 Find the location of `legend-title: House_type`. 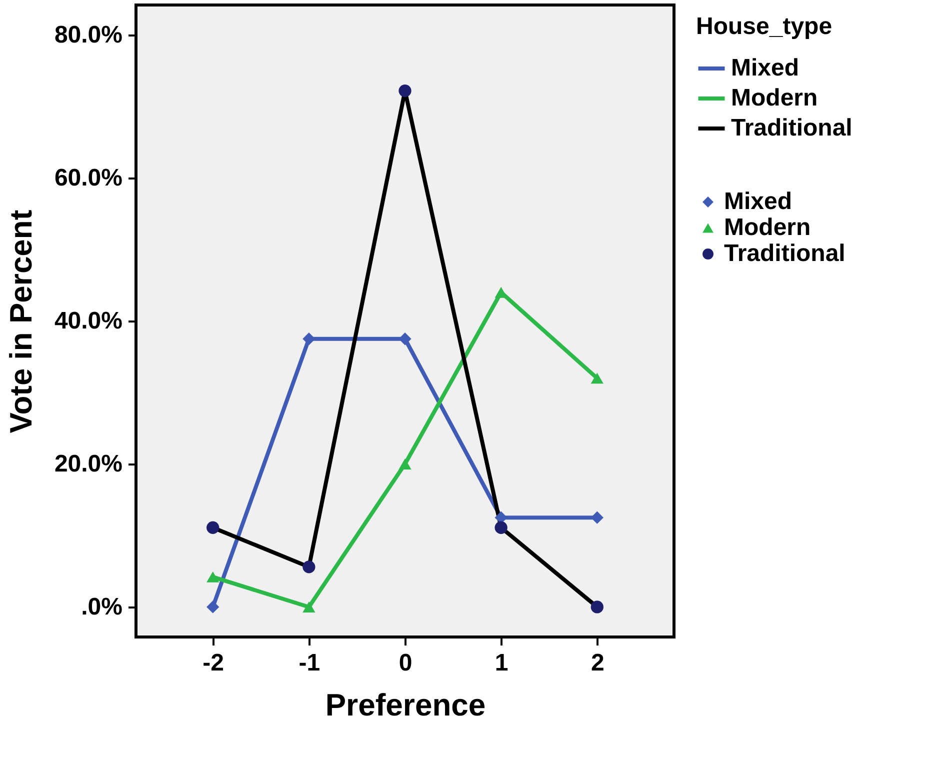

legend-title: House_type is located at coordinates (764, 26).